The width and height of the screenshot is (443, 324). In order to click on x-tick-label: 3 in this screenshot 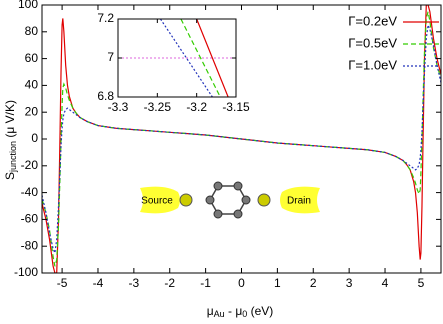, I will do `click(349, 283)`.